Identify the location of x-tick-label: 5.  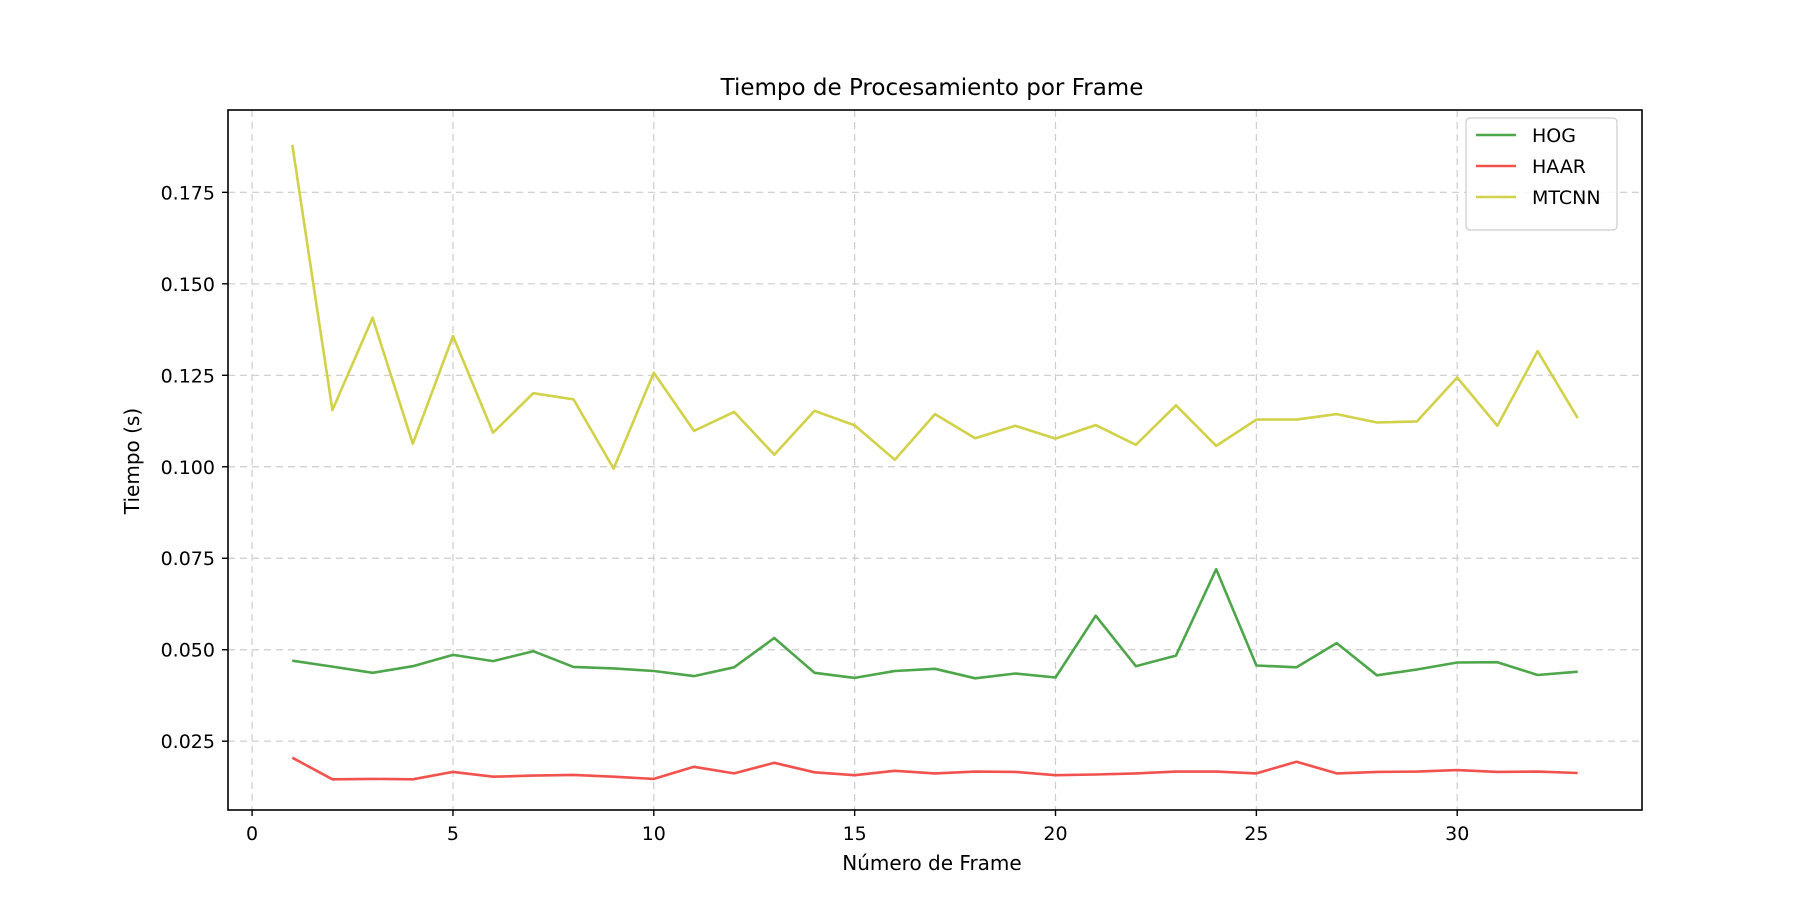
(453, 834).